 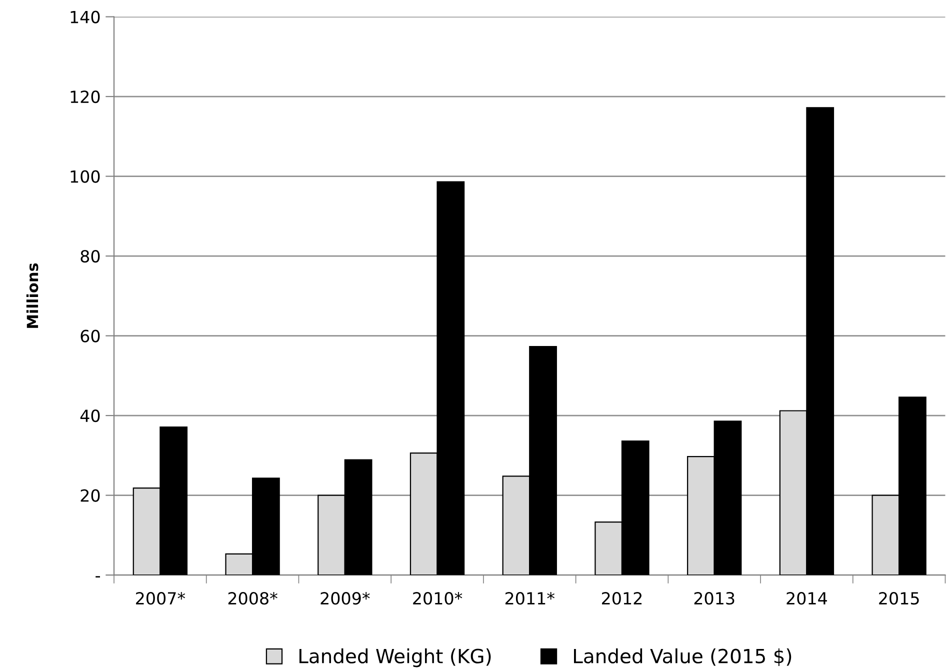 What do you see at coordinates (85, 17) in the screenshot?
I see `y-tick-label: 140` at bounding box center [85, 17].